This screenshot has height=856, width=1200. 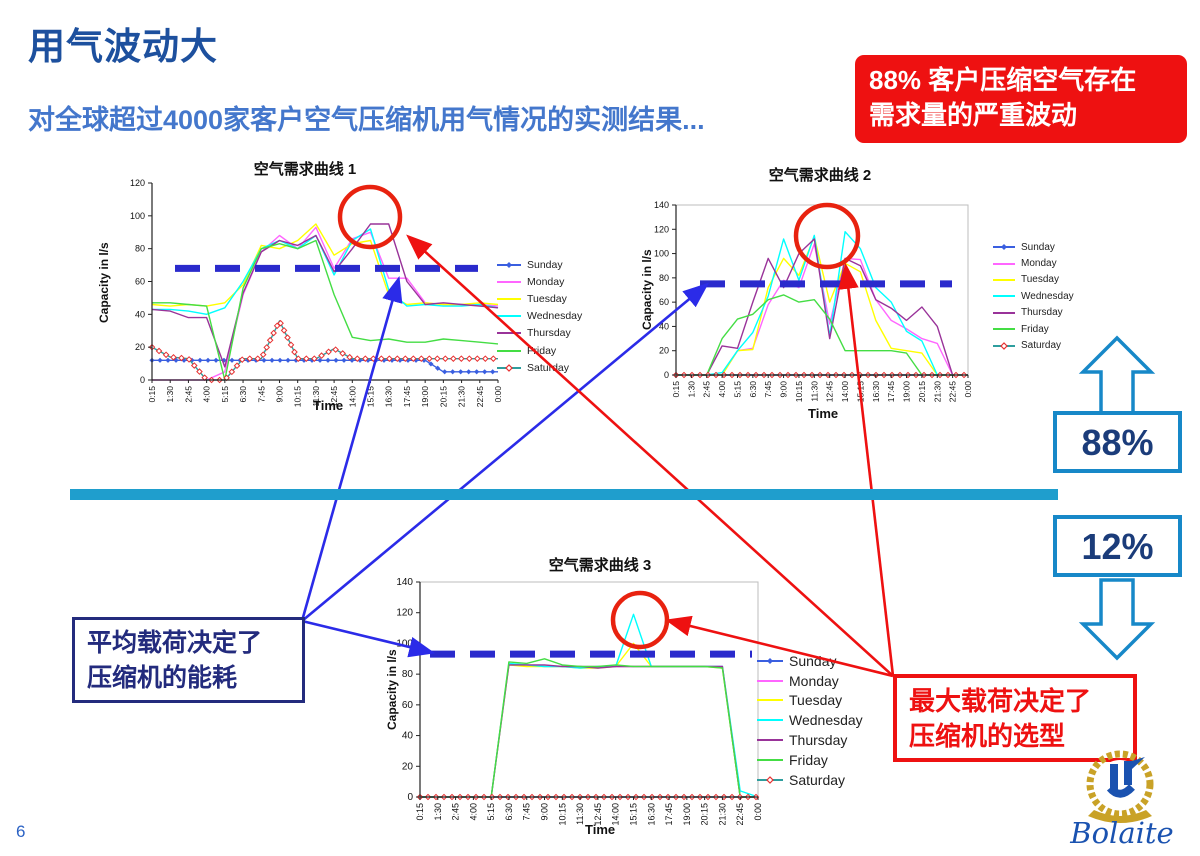 What do you see at coordinates (968, 389) in the screenshot?
I see `svg-text: 0:00` at bounding box center [968, 389].